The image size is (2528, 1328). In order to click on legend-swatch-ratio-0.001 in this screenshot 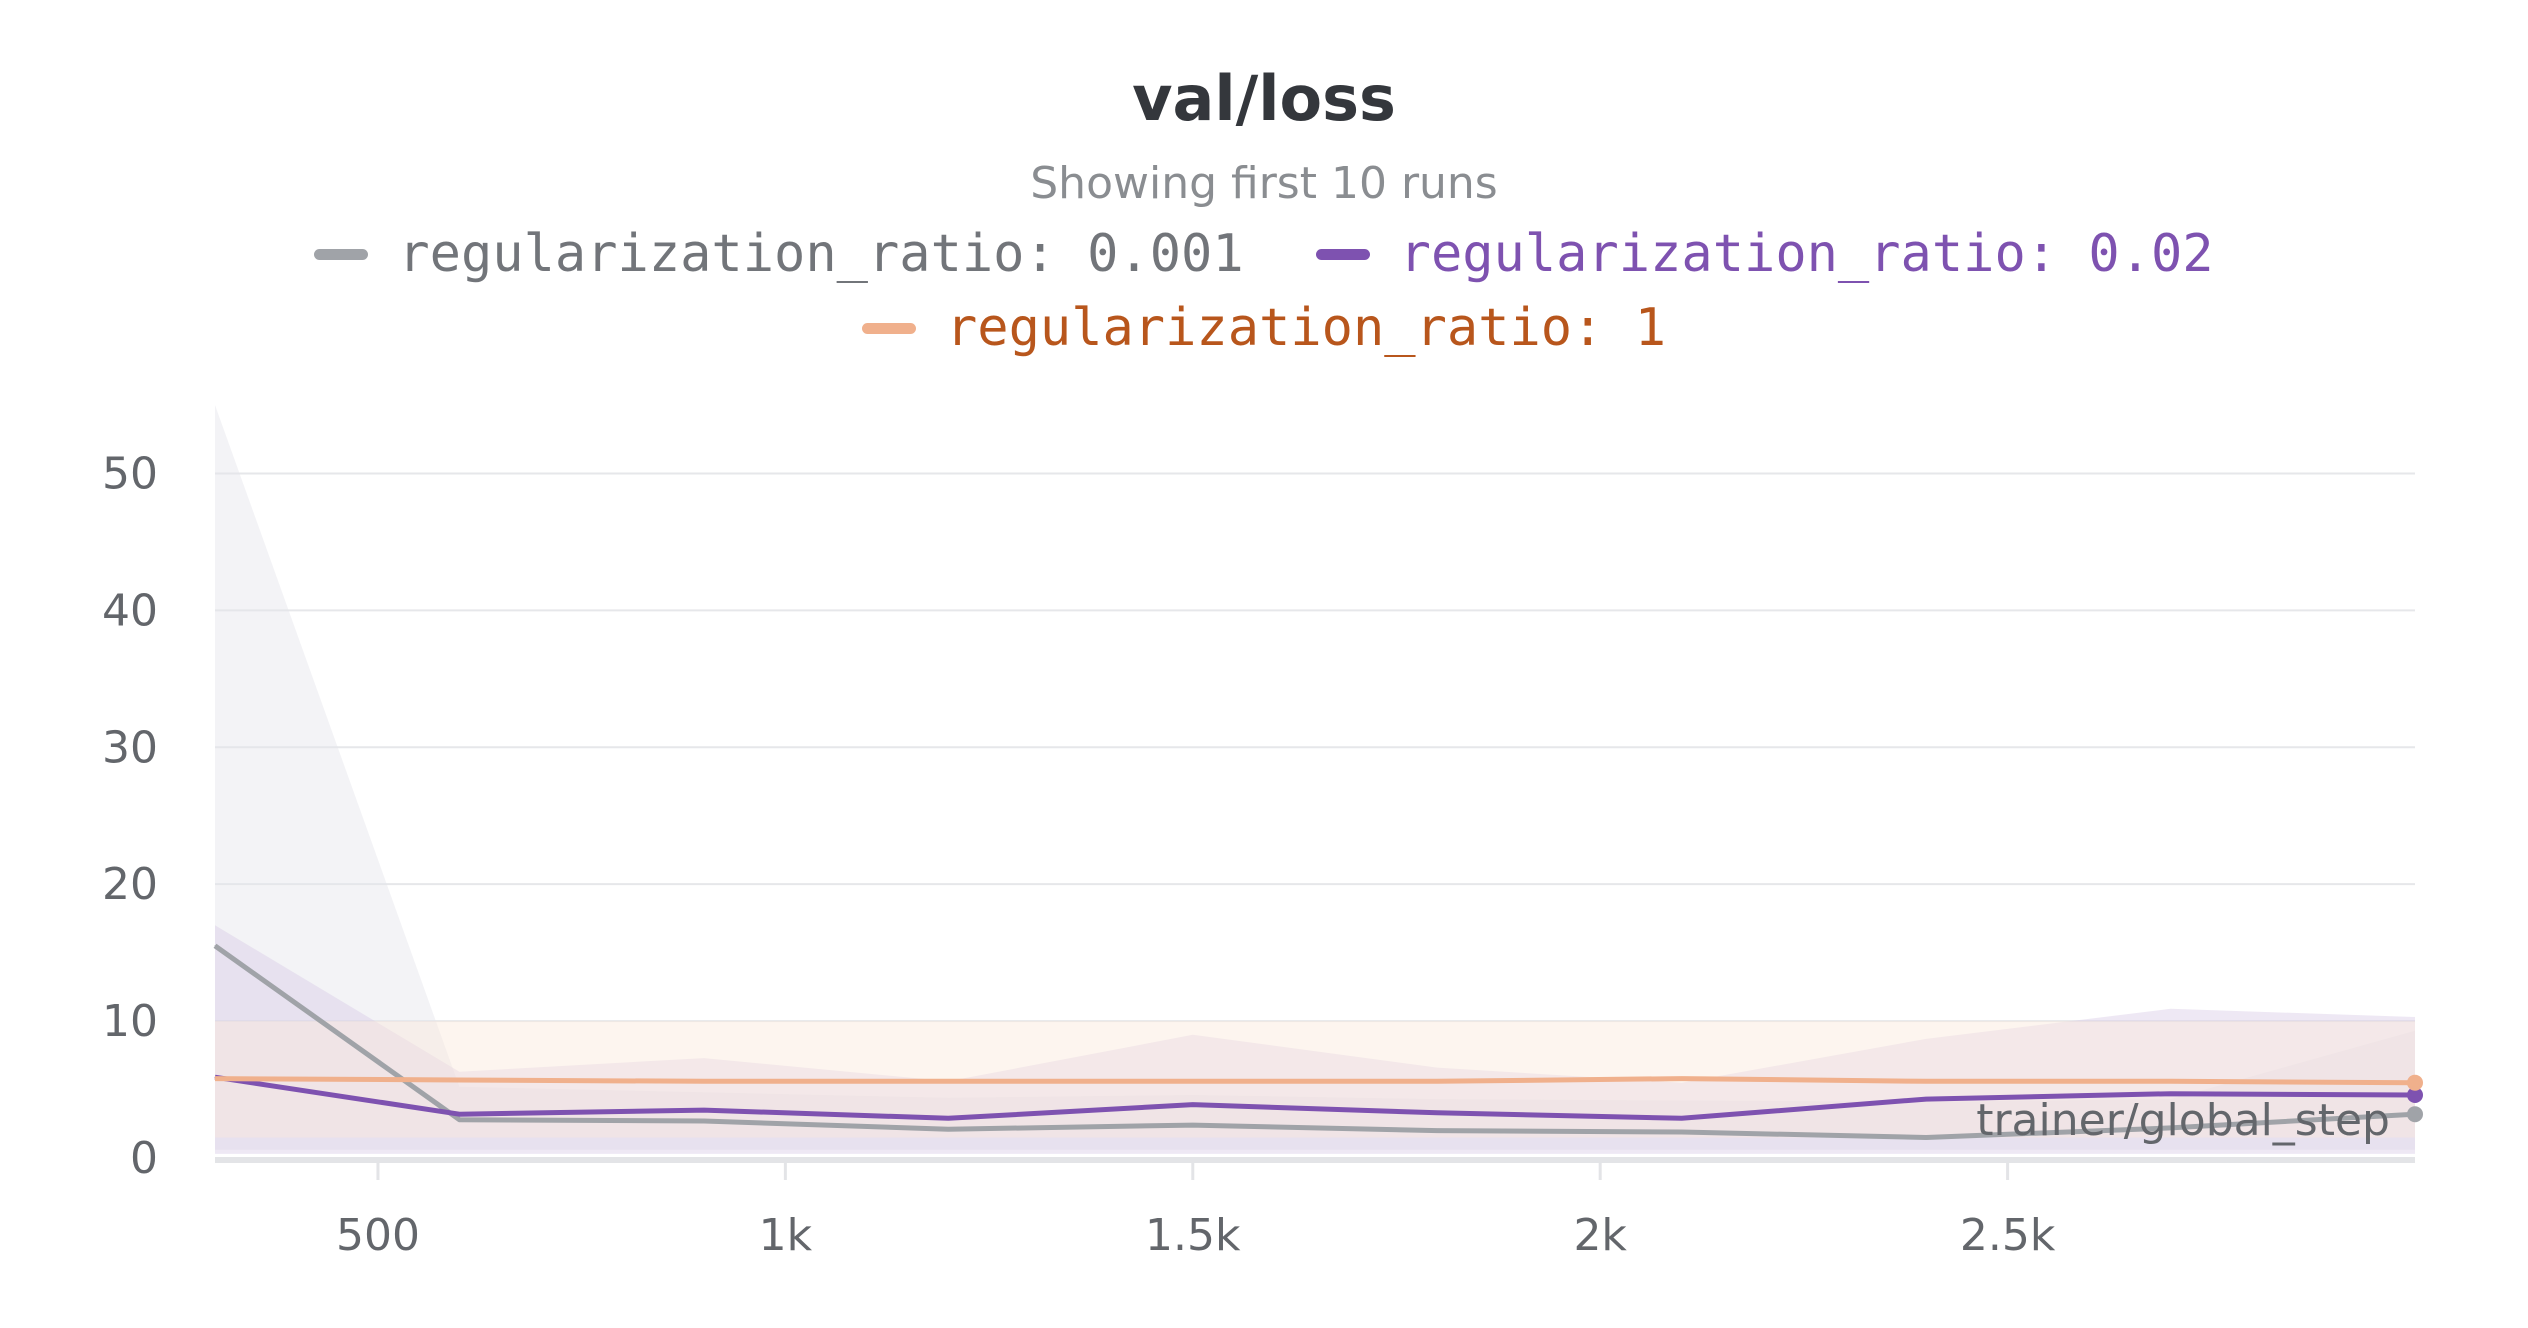, I will do `click(341, 254)`.